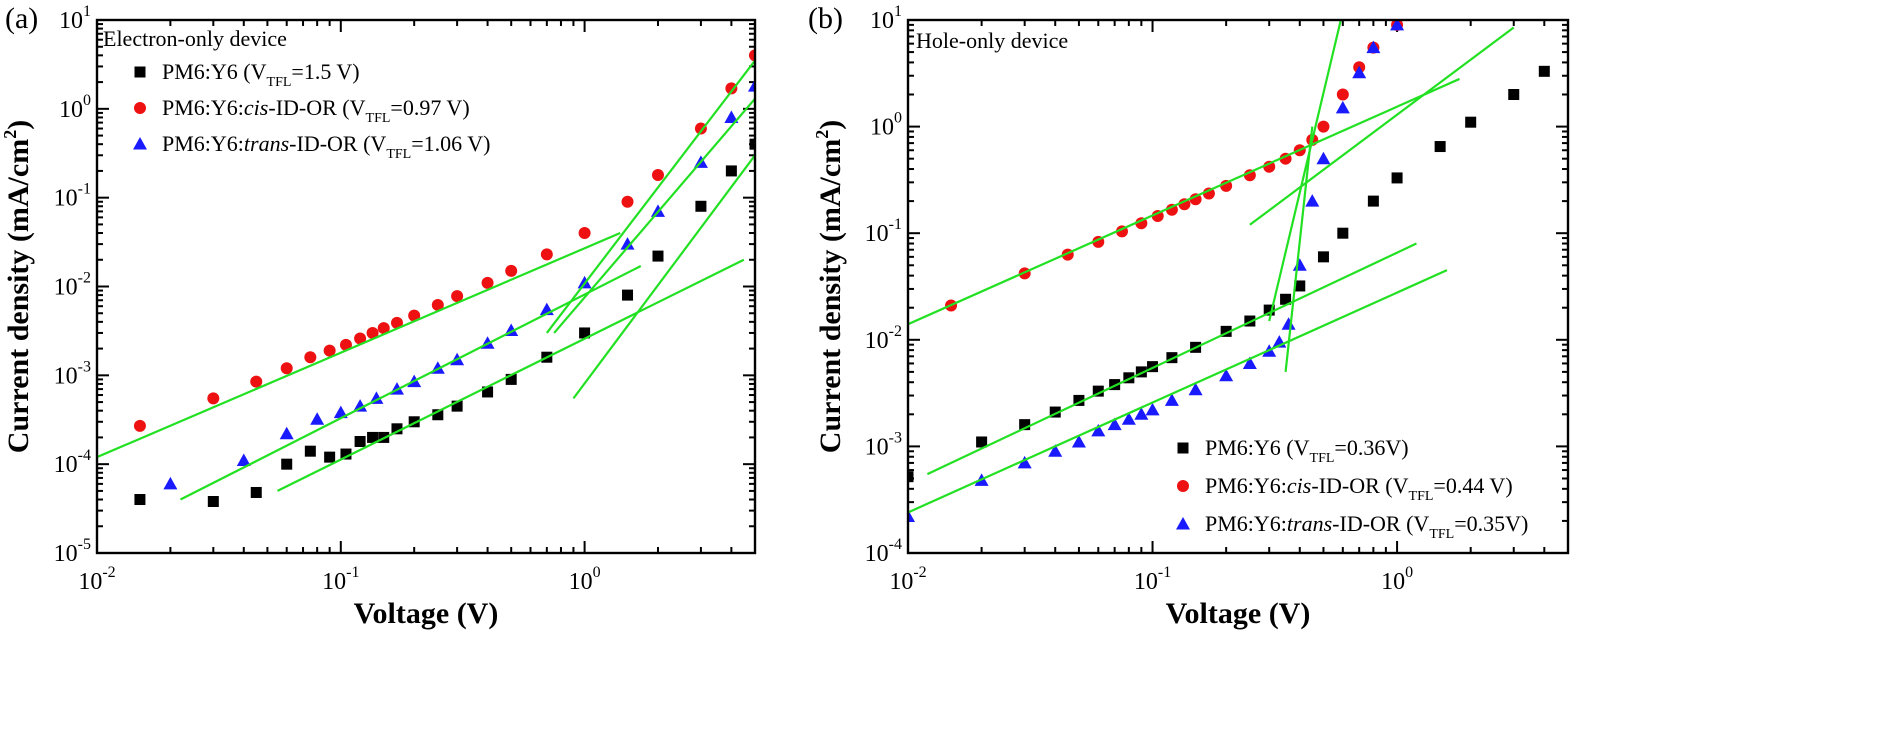 Image resolution: width=1877 pixels, height=755 pixels. What do you see at coordinates (883, 338) in the screenshot?
I see `y-tick-label: 10⁻²` at bounding box center [883, 338].